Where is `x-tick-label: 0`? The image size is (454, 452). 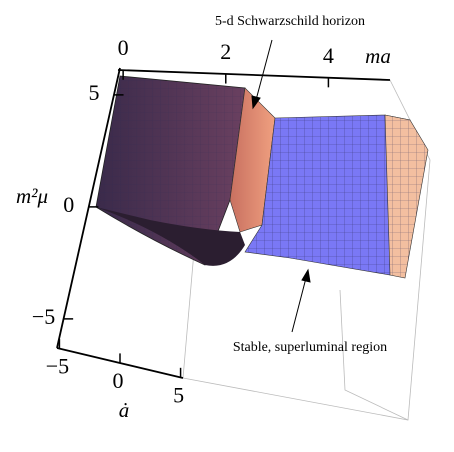 x-tick-label: 0 is located at coordinates (123, 47).